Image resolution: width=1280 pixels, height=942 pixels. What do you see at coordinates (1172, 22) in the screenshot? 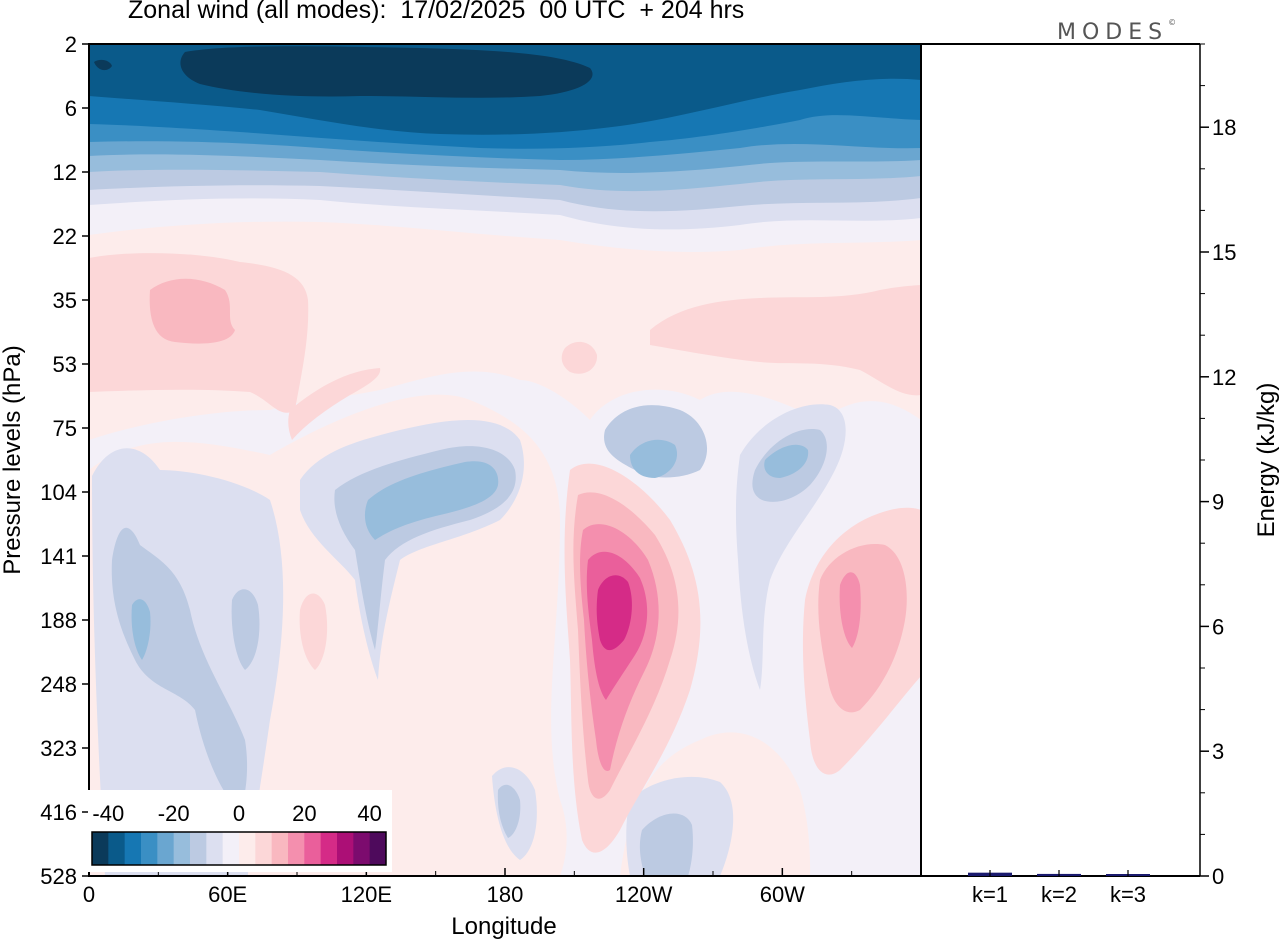
I see `logo-mark: ©` at bounding box center [1172, 22].